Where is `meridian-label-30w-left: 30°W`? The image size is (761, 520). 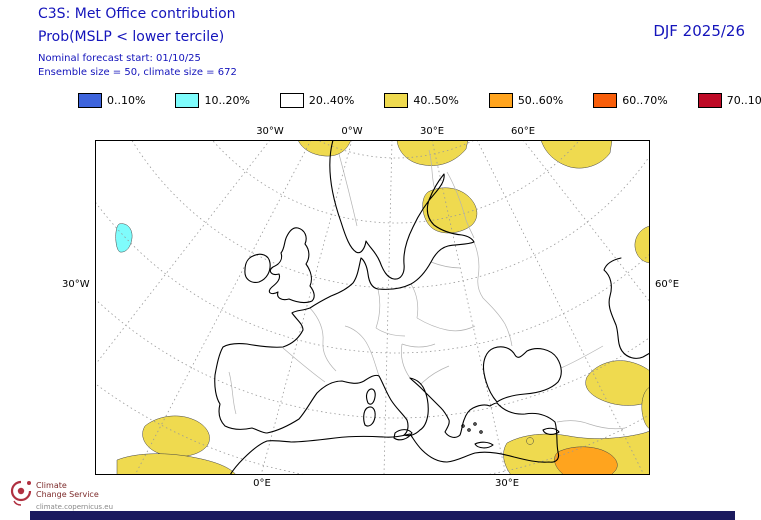
meridian-label-30w-left: 30°W is located at coordinates (76, 284).